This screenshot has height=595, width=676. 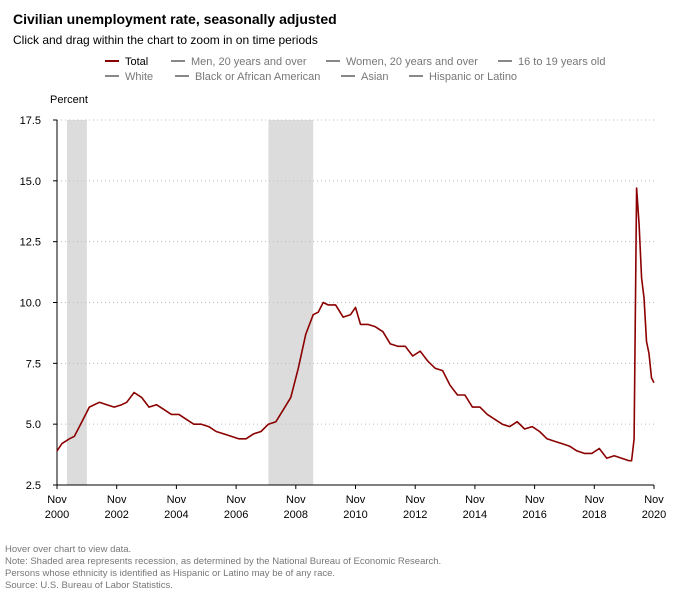 I want to click on y-tick-label: 2.5, so click(x=33, y=486).